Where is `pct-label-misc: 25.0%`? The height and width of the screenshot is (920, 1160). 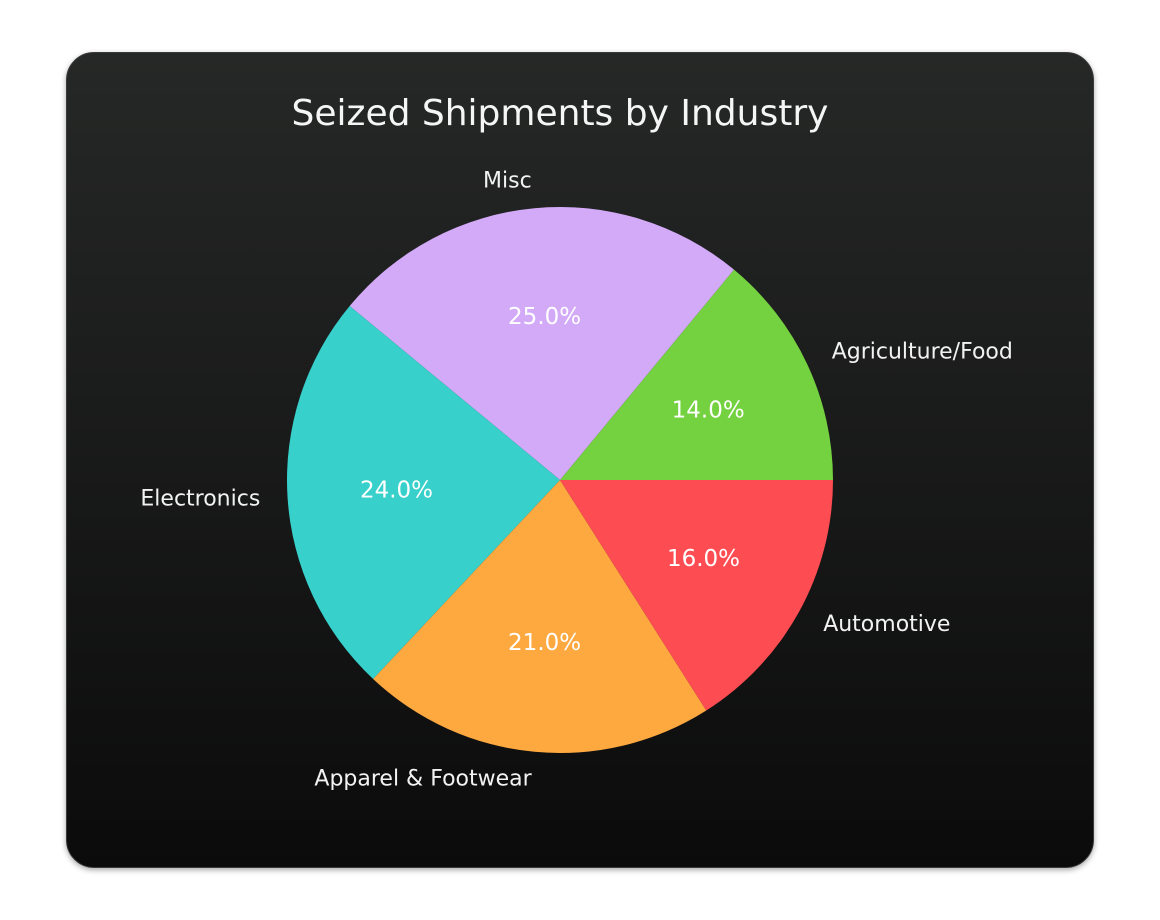
pct-label-misc: 25.0% is located at coordinates (544, 317).